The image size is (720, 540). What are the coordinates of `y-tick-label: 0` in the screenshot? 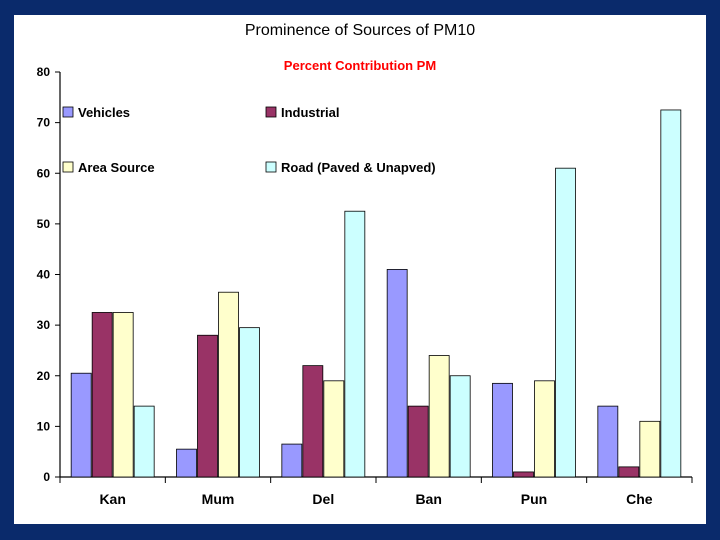 It's located at (46, 477).